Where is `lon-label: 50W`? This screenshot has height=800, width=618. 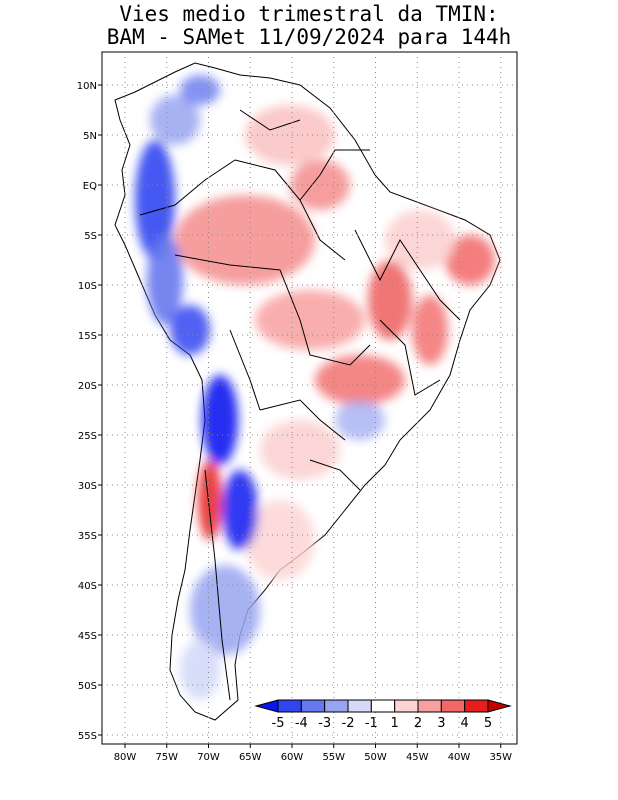
lon-label: 50W is located at coordinates (375, 757).